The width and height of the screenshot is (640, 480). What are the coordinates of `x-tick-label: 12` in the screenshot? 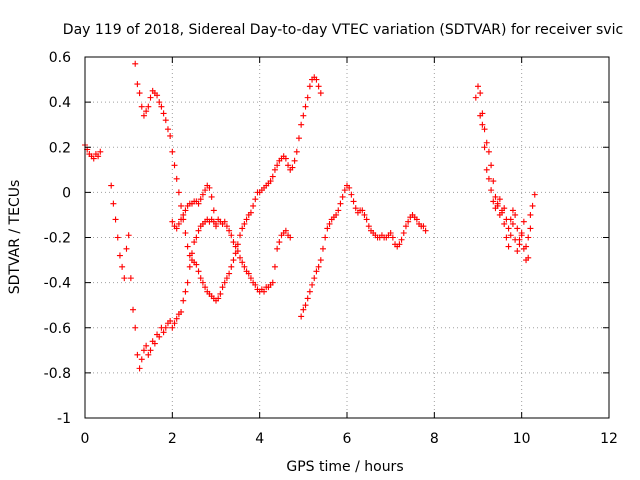 It's located at (609, 439).